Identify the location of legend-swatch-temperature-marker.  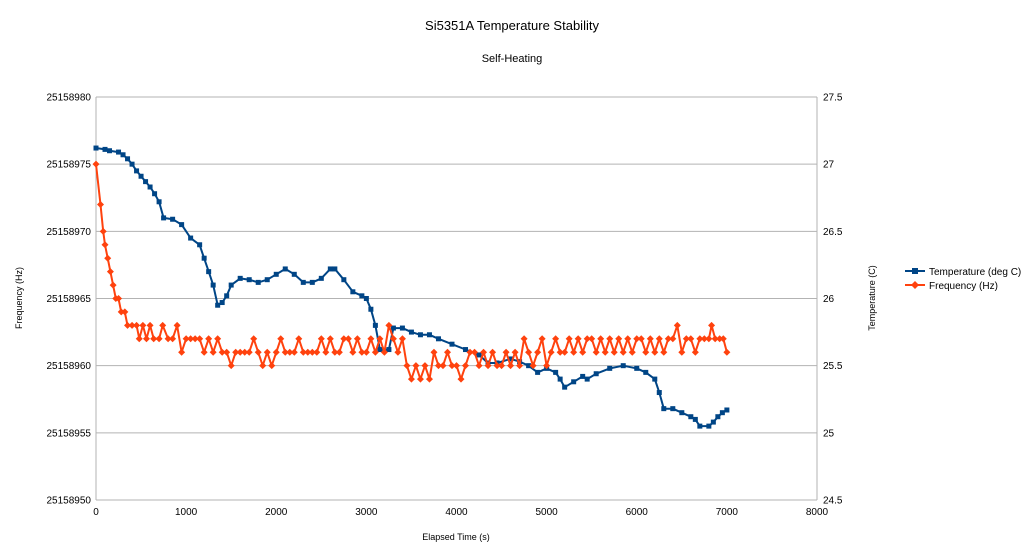
(915, 271).